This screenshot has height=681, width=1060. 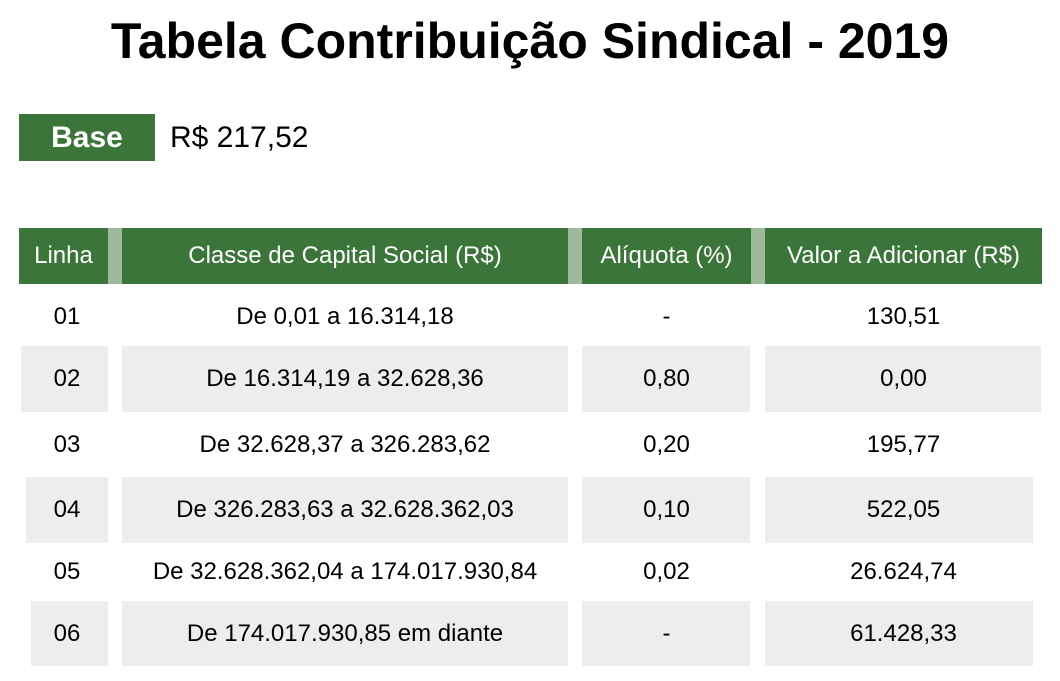 What do you see at coordinates (67, 444) in the screenshot?
I see `cell-linha: 03` at bounding box center [67, 444].